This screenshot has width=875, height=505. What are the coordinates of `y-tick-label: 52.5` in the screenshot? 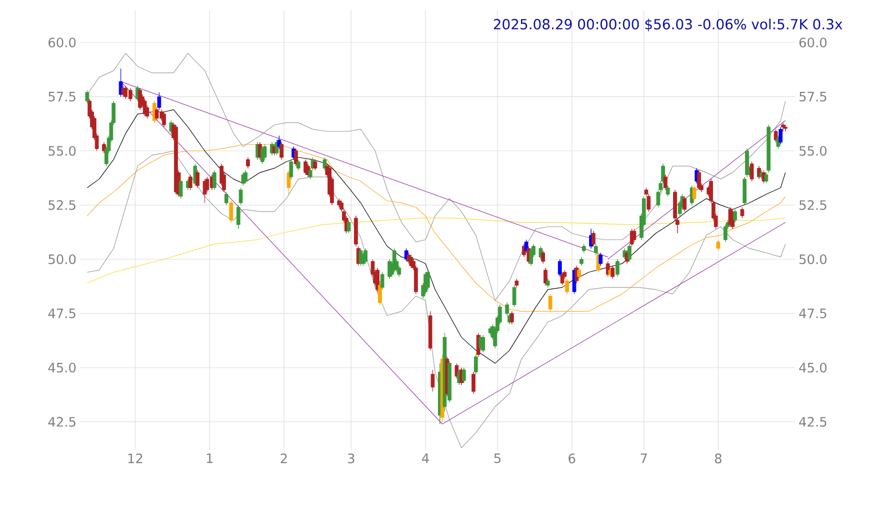 It's located at (62, 205).